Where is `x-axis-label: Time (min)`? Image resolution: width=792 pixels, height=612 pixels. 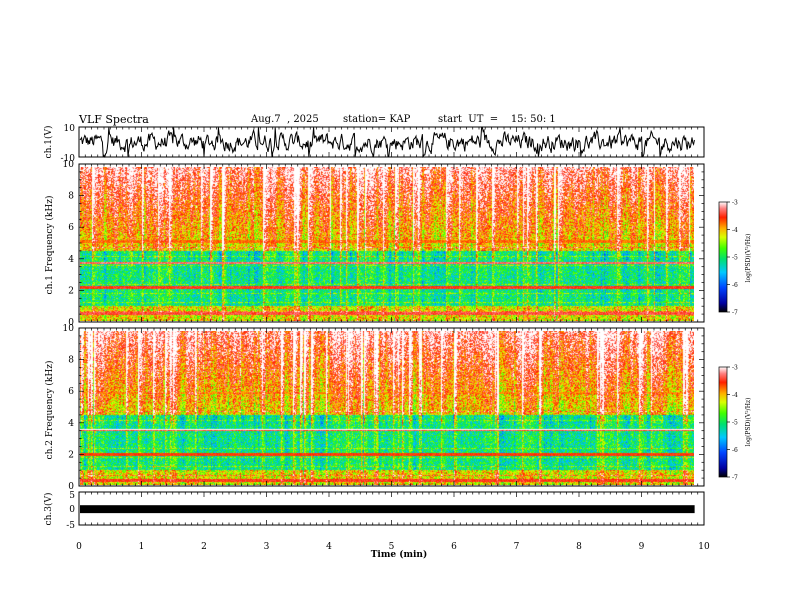
x-axis-label: Time (min) is located at coordinates (399, 554).